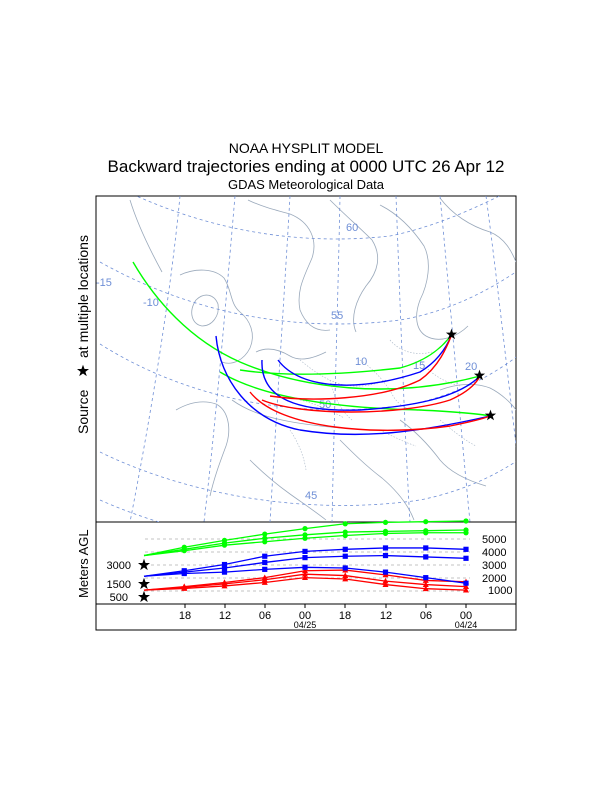  I want to click on height-panel-frame, so click(306, 576).